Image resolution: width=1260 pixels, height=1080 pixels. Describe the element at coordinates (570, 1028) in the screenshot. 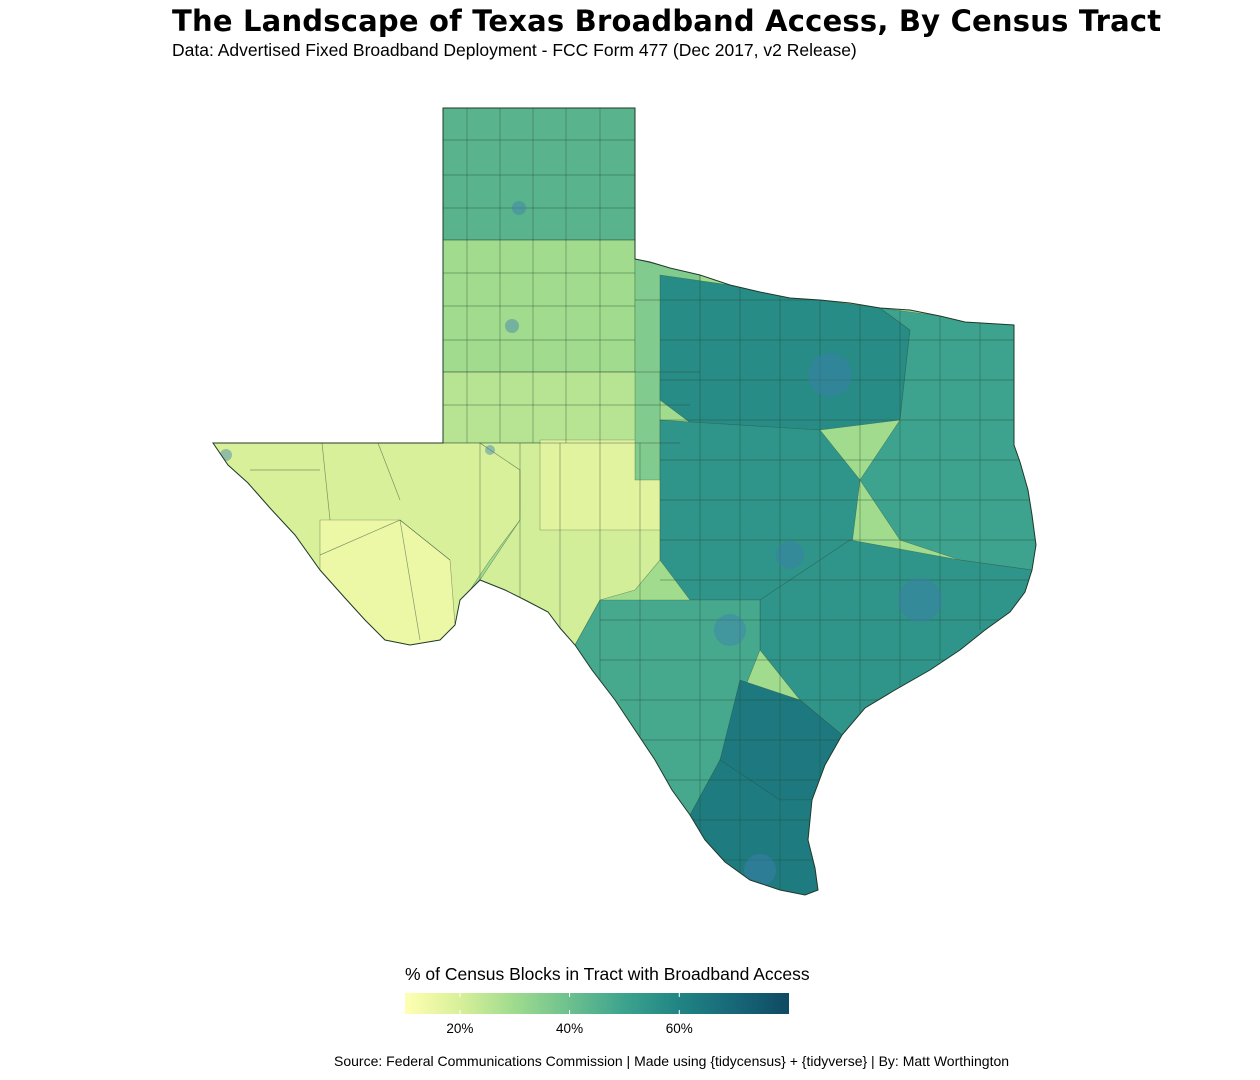

I see `legend-tick-label: 40%` at that location.